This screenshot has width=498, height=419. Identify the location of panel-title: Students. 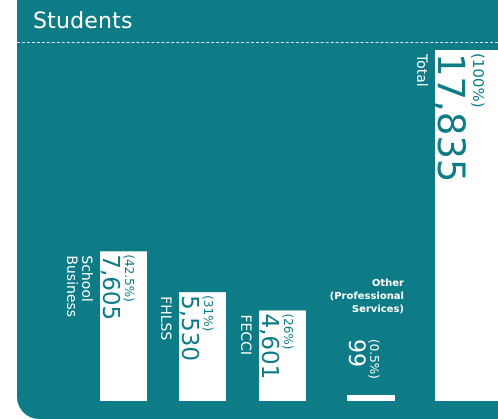
(83, 21).